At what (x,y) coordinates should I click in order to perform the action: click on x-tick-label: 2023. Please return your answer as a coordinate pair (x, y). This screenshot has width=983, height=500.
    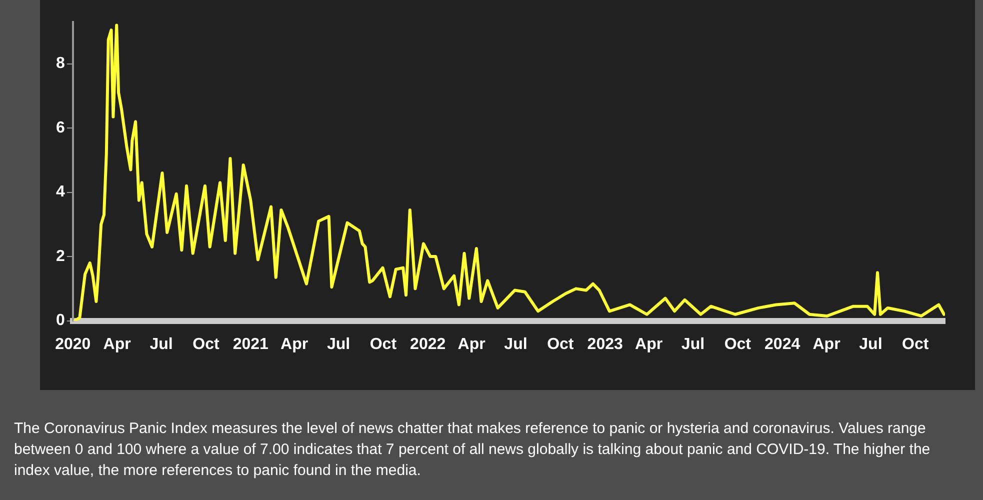
    Looking at the image, I should click on (605, 344).